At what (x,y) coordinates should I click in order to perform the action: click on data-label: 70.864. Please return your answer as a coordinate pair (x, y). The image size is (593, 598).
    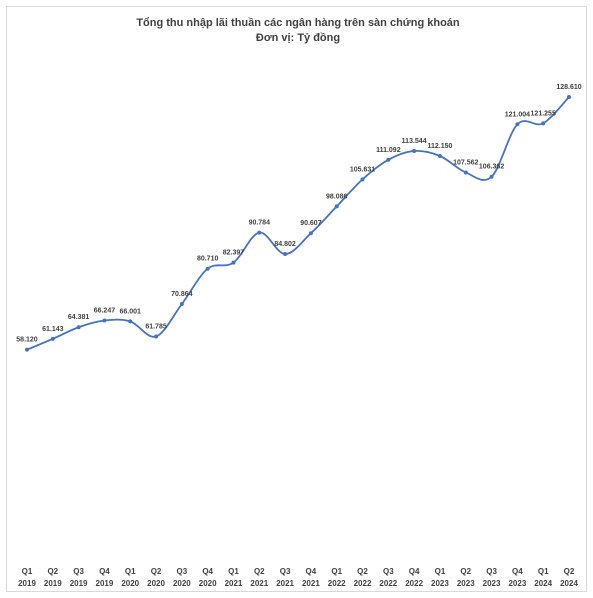
    Looking at the image, I should click on (182, 294).